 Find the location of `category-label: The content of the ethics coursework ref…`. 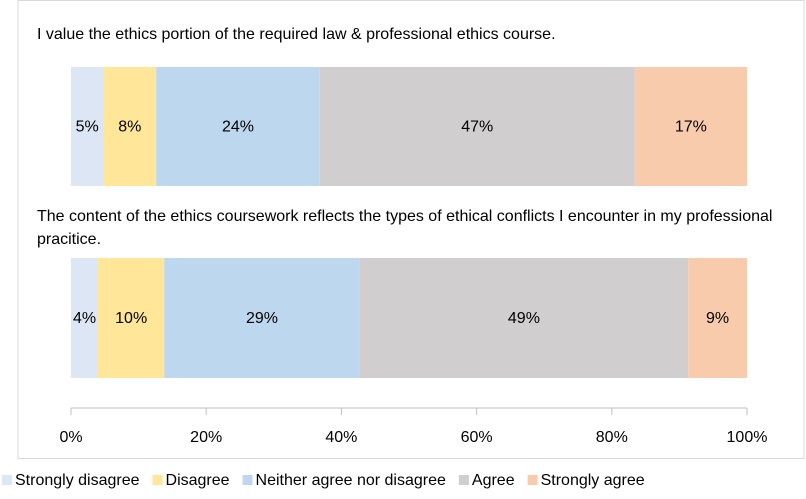

category-label: The content of the ethics coursework ref… is located at coordinates (405, 228).